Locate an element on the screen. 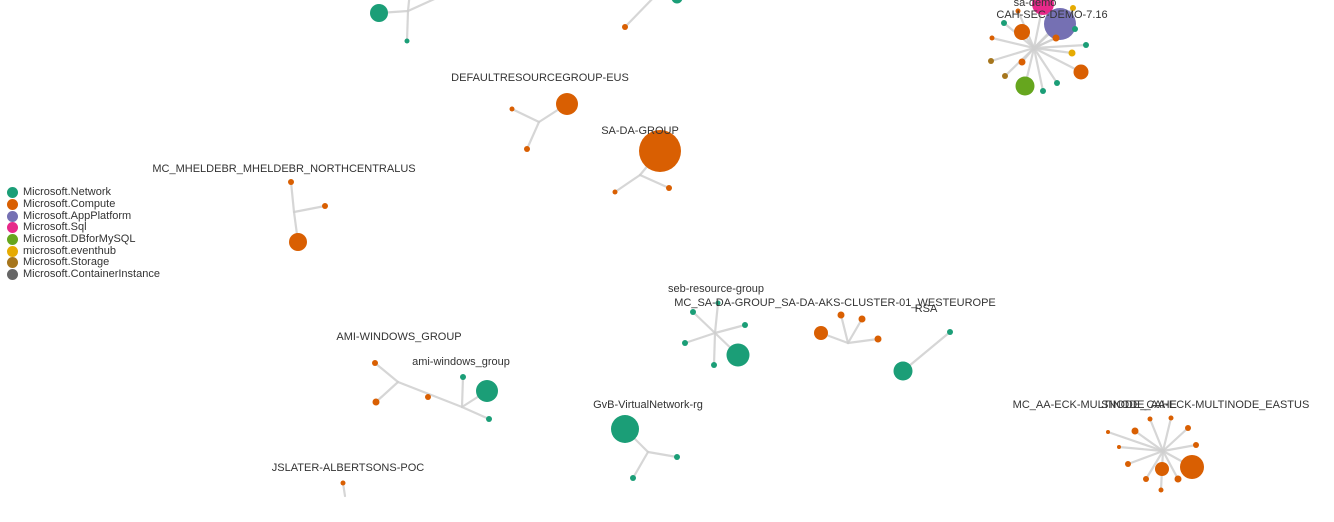 The image size is (1334, 522). legend-item-containerinstance: Microsoft.ContainerInstance is located at coordinates (83, 275).